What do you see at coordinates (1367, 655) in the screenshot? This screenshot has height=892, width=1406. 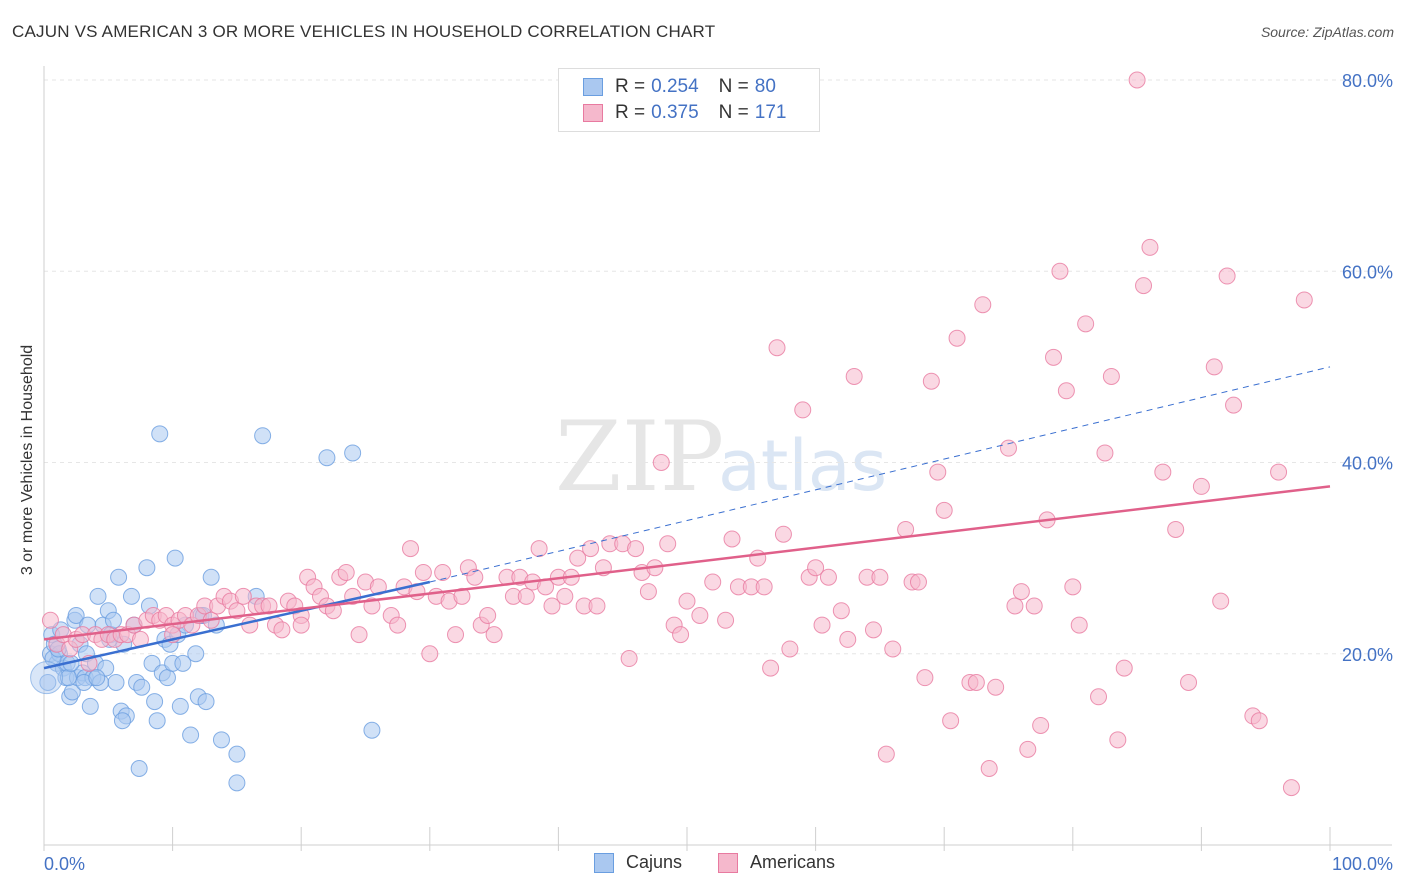 I see `y-tick-label: 20.0%` at bounding box center [1367, 655].